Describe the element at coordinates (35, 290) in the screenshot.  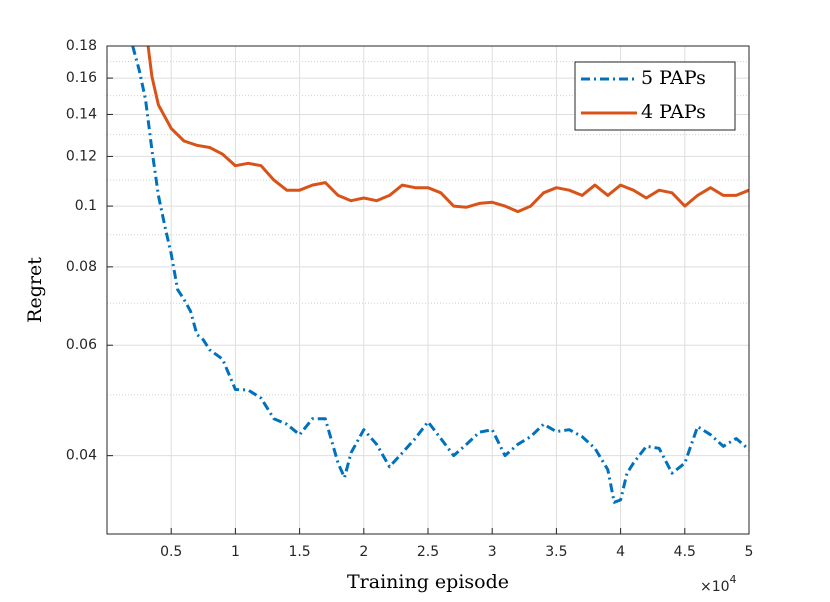
I see `y-axis-label: Regret` at that location.